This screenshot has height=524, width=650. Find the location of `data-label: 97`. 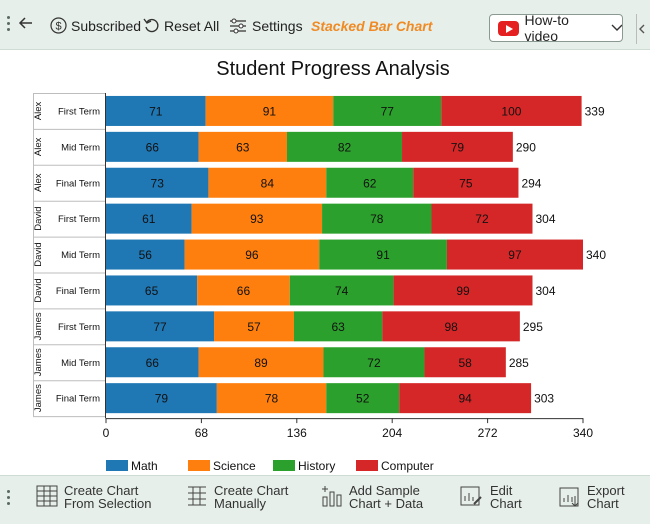

data-label: 97 is located at coordinates (515, 255).